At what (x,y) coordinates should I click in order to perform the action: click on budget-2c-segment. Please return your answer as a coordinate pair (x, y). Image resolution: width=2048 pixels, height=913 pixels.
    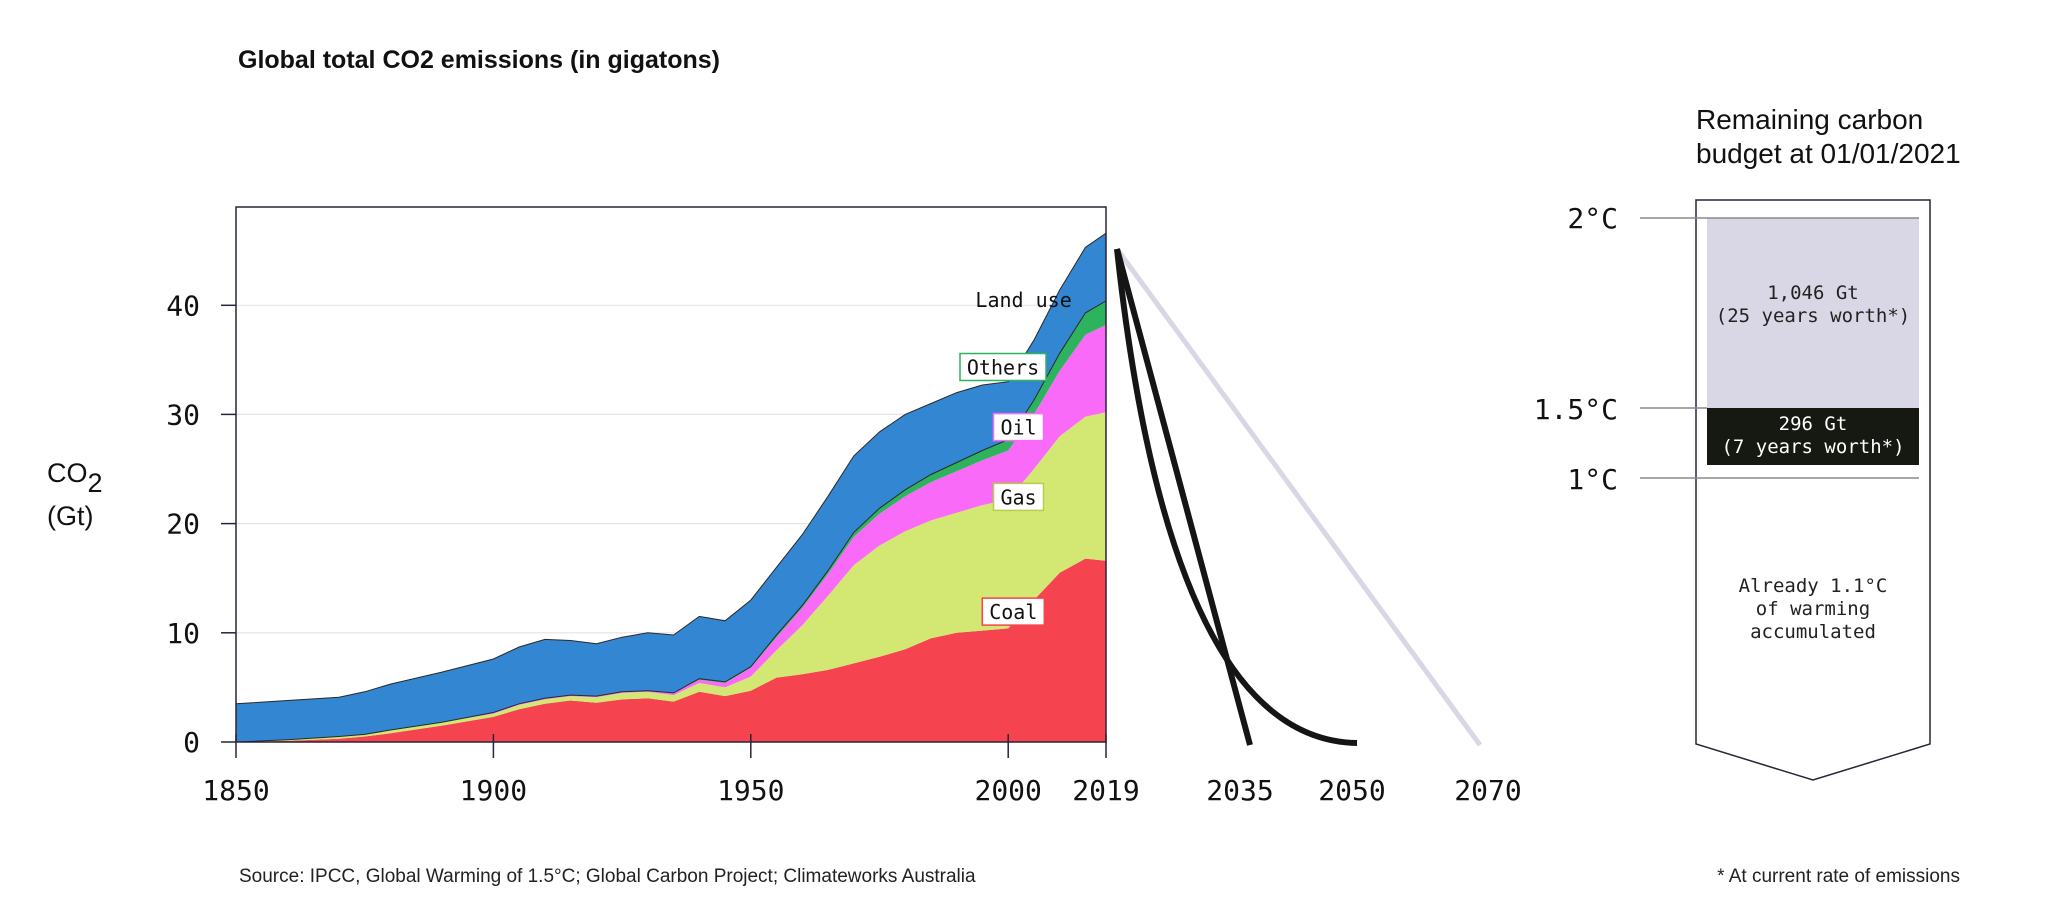
    Looking at the image, I should click on (1813, 313).